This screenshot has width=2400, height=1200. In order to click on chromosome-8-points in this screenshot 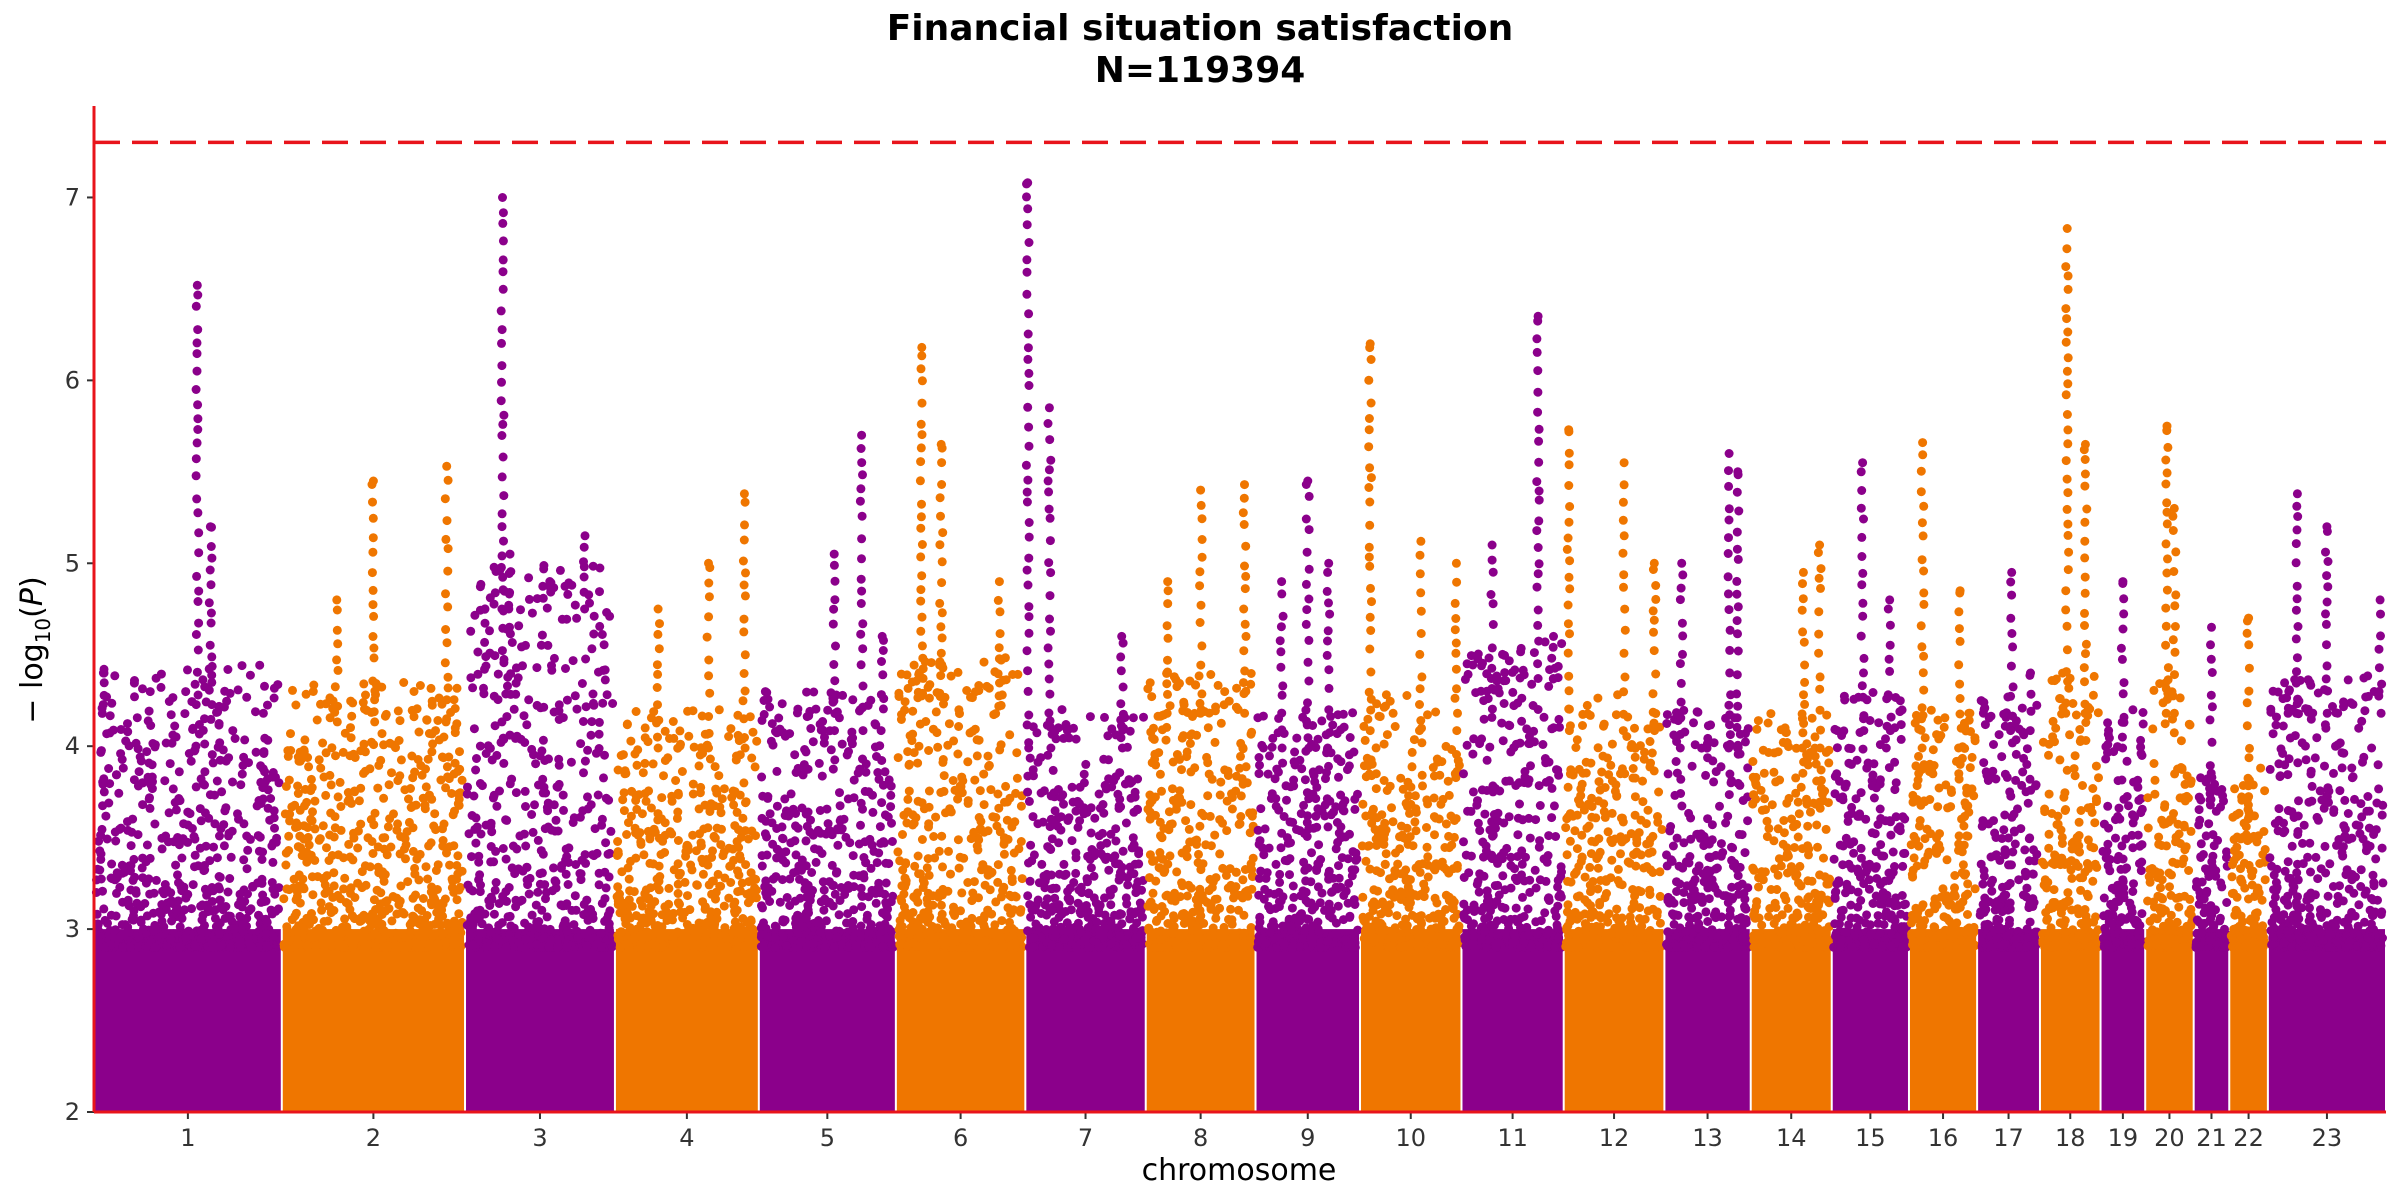, I will do `click(1200, 796)`.